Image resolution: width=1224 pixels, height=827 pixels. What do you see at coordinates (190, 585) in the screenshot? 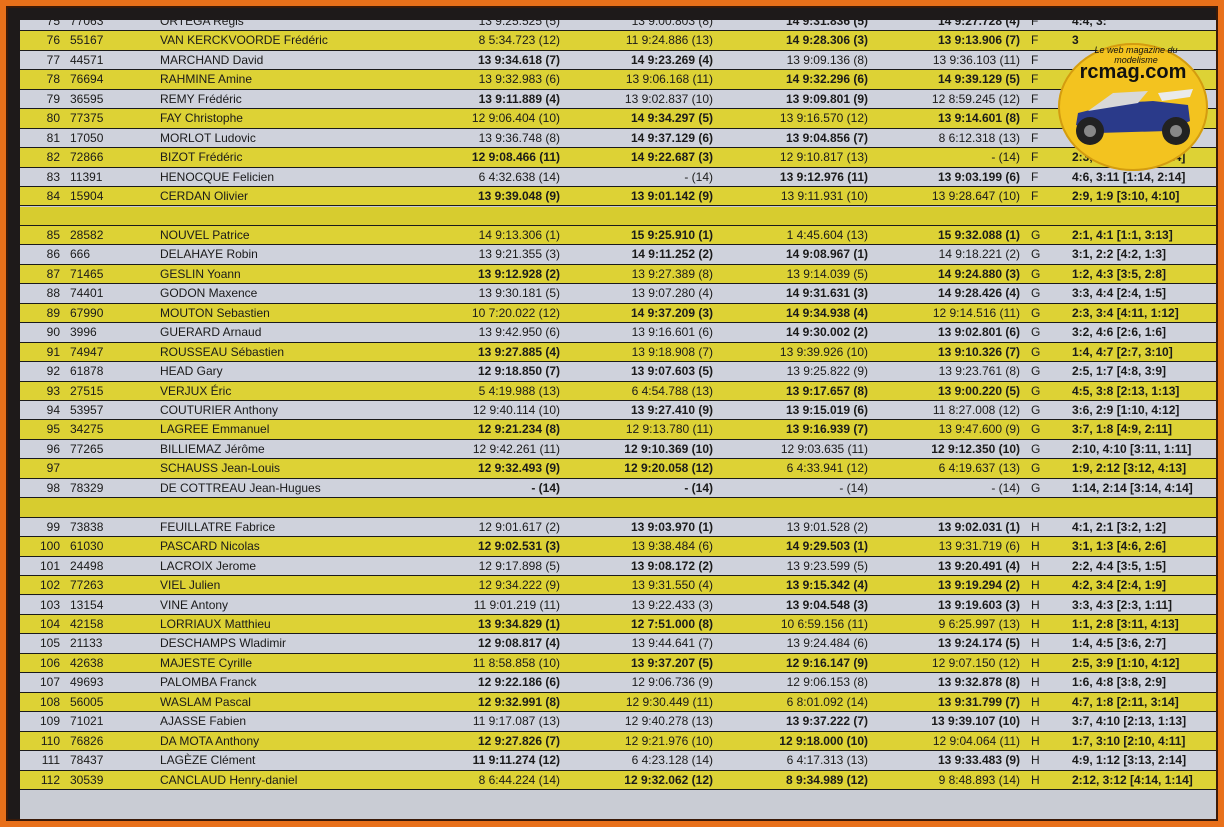
I see `racer-name-cell: VIEL Julien` at bounding box center [190, 585].